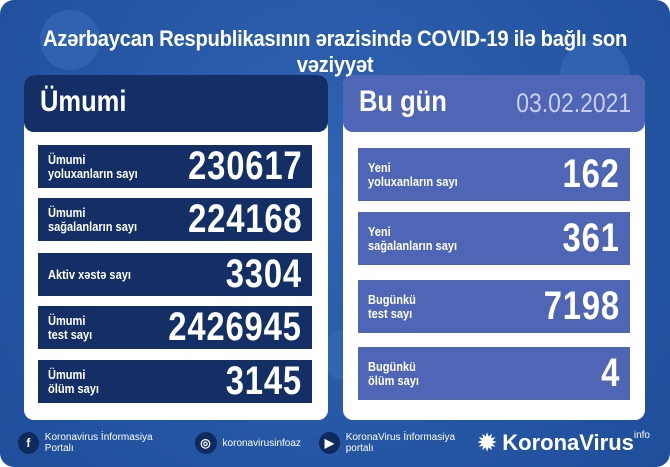  Describe the element at coordinates (591, 238) in the screenshot. I see `stat-value: 361` at that location.